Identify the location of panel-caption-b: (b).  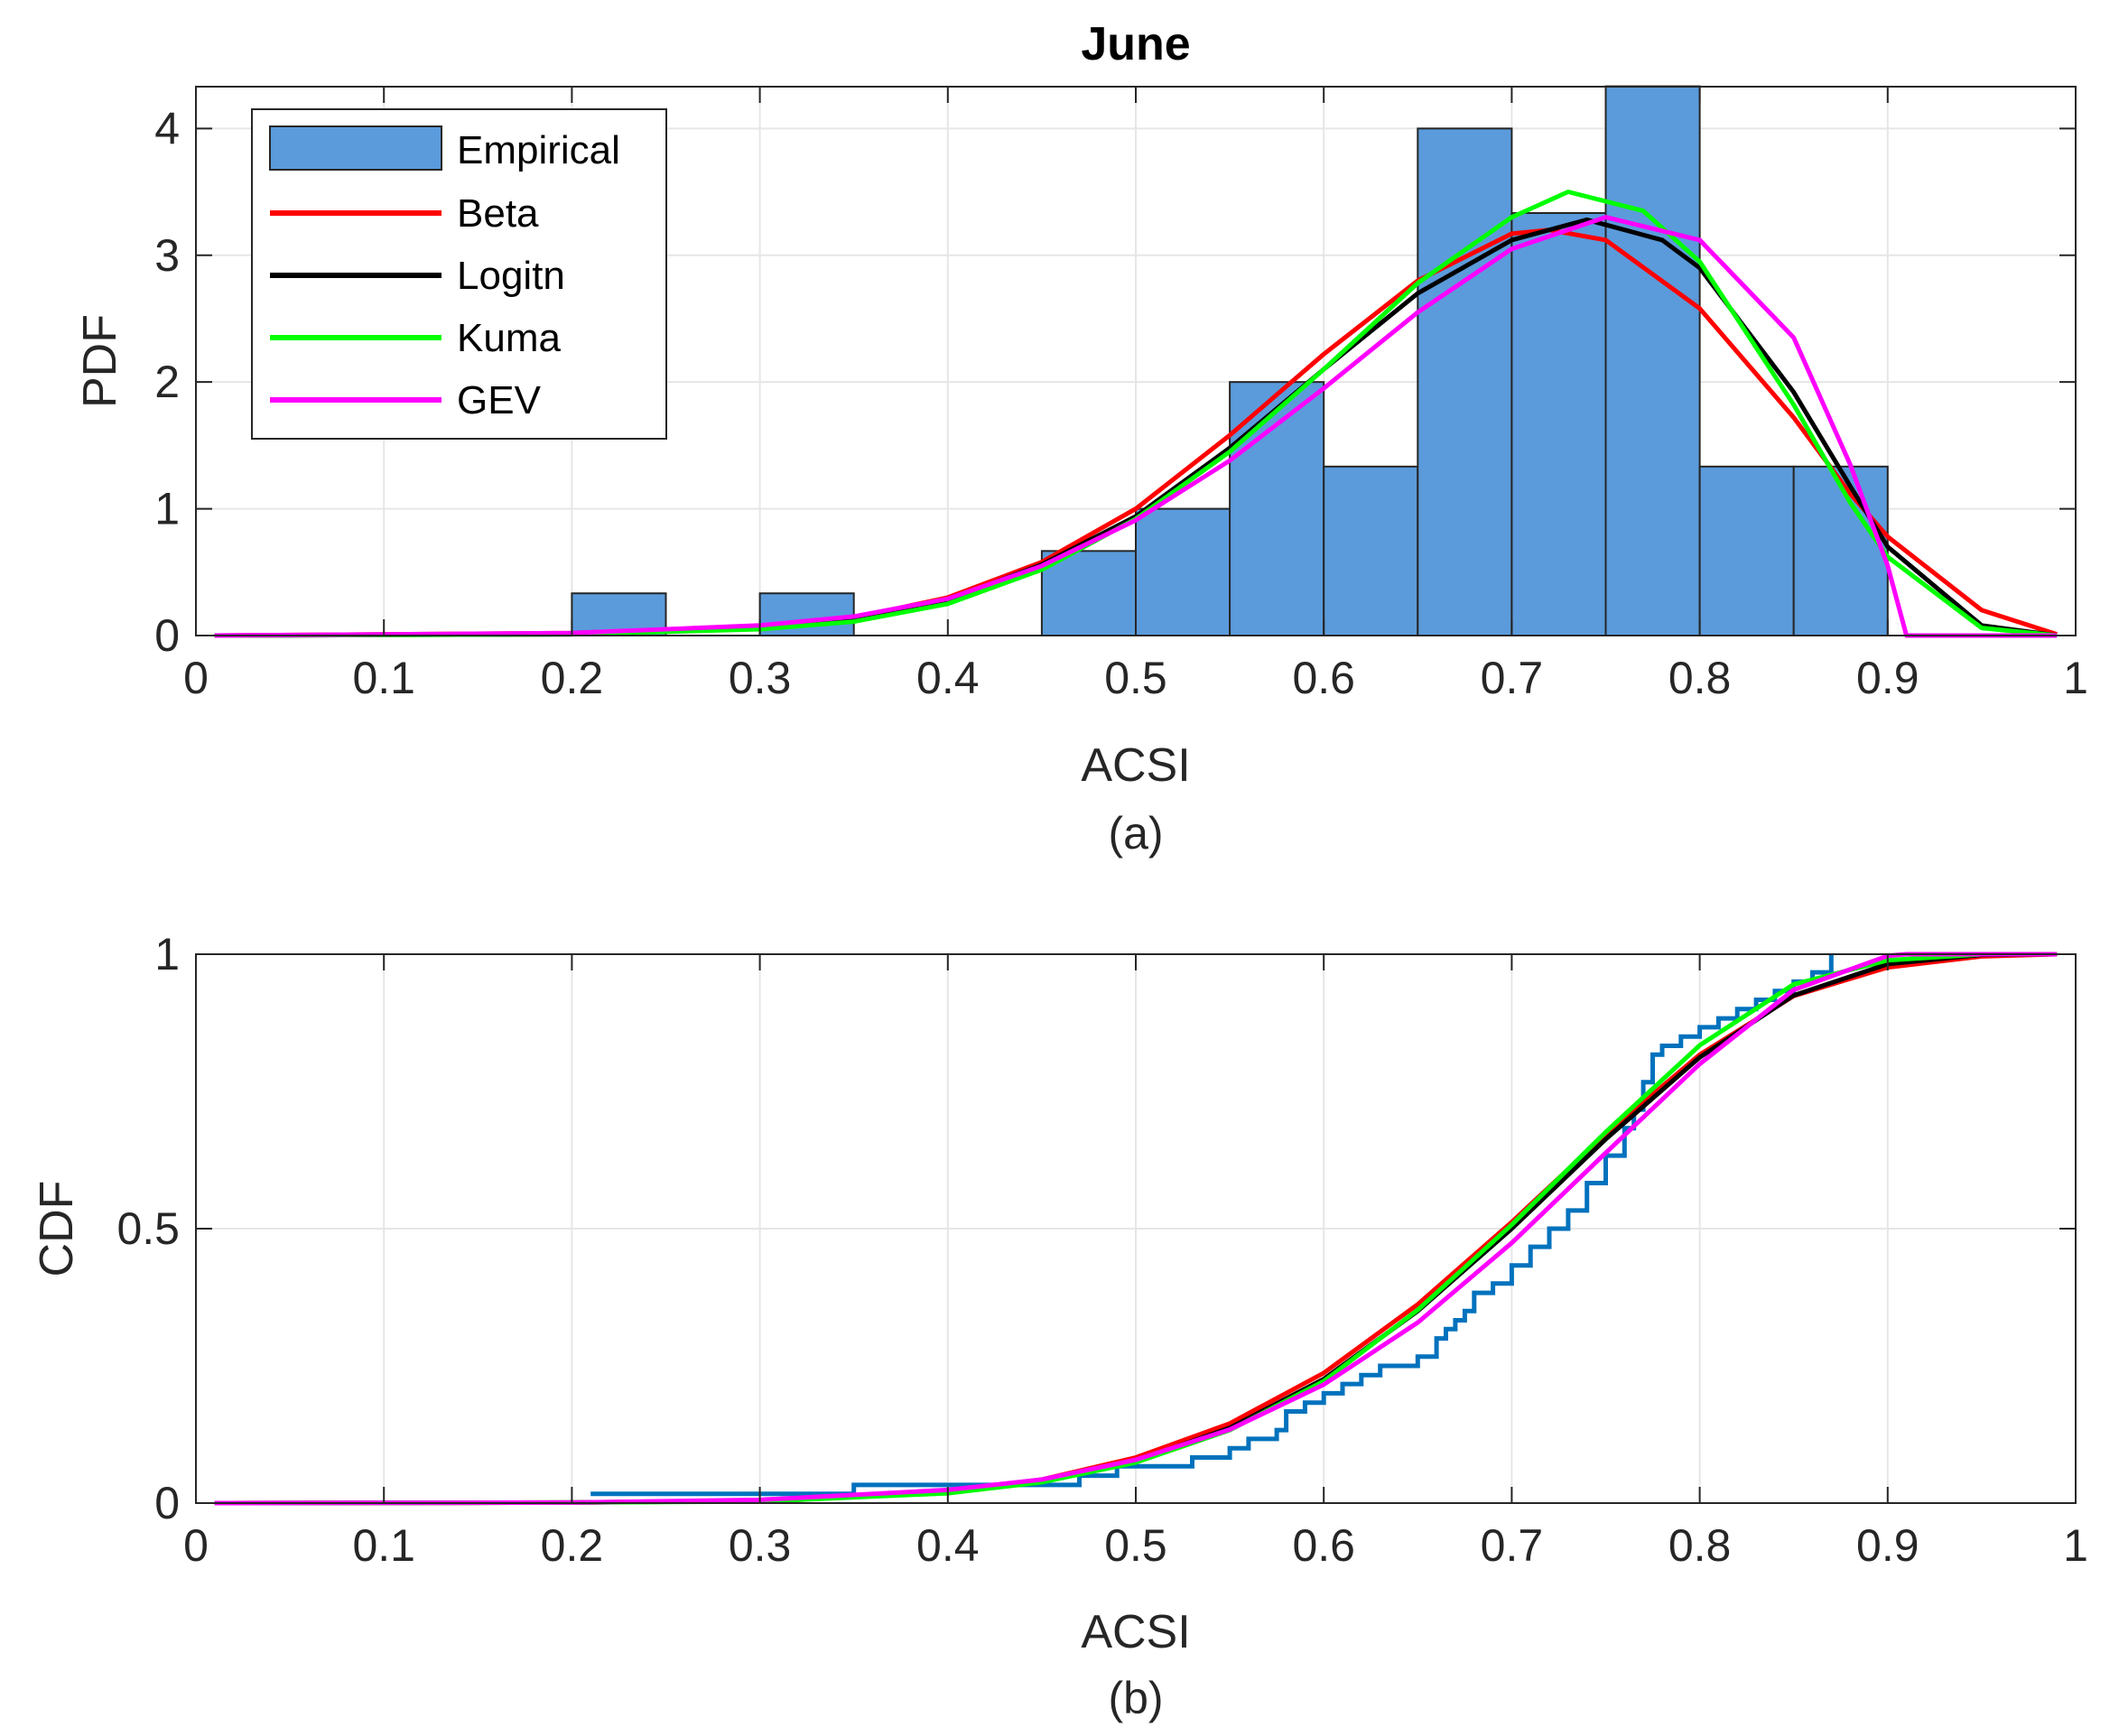
(1135, 1698).